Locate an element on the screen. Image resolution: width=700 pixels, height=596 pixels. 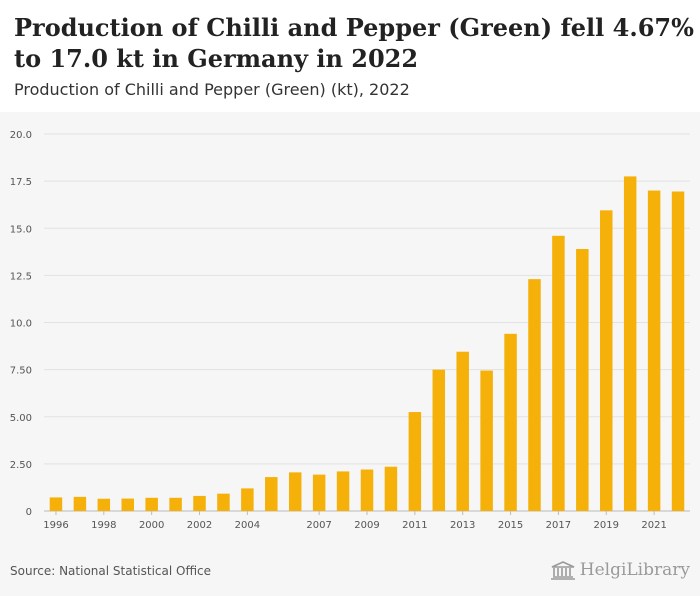
y-tick-label: 12.5 is located at coordinates (21, 276).